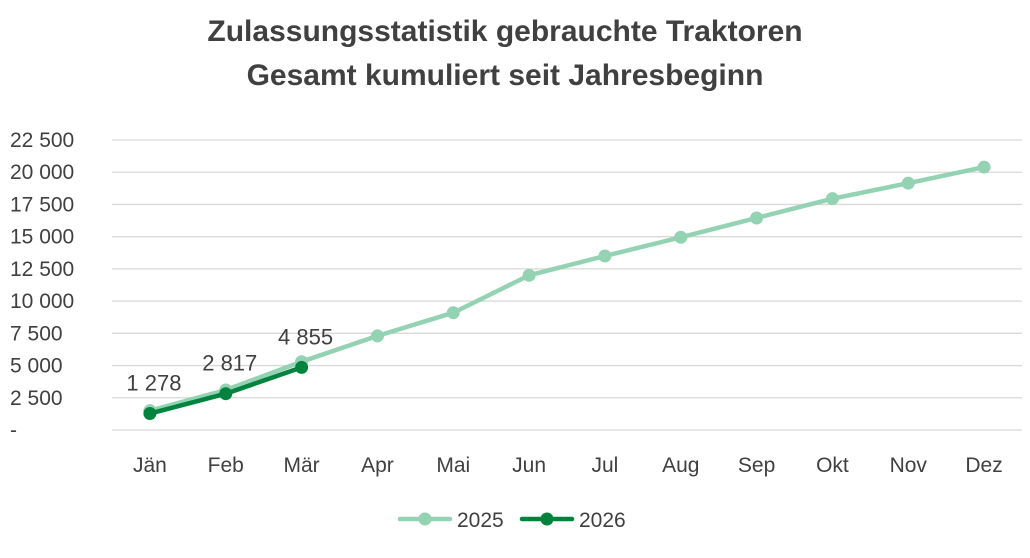 This screenshot has height=558, width=1030. What do you see at coordinates (505, 31) in the screenshot?
I see `title-line-1: Zulassungsstatistik gebrauchte Traktoren` at bounding box center [505, 31].